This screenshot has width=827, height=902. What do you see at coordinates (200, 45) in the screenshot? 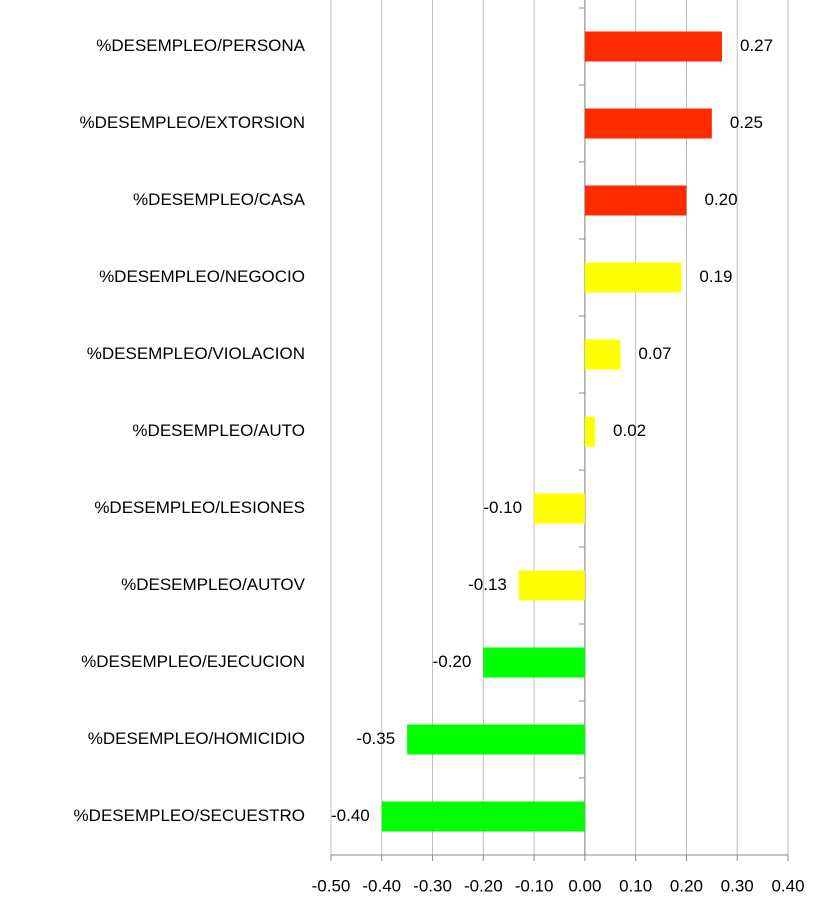
I see `y-tick-label: %DESEMPLEO/PERSONA` at bounding box center [200, 45].